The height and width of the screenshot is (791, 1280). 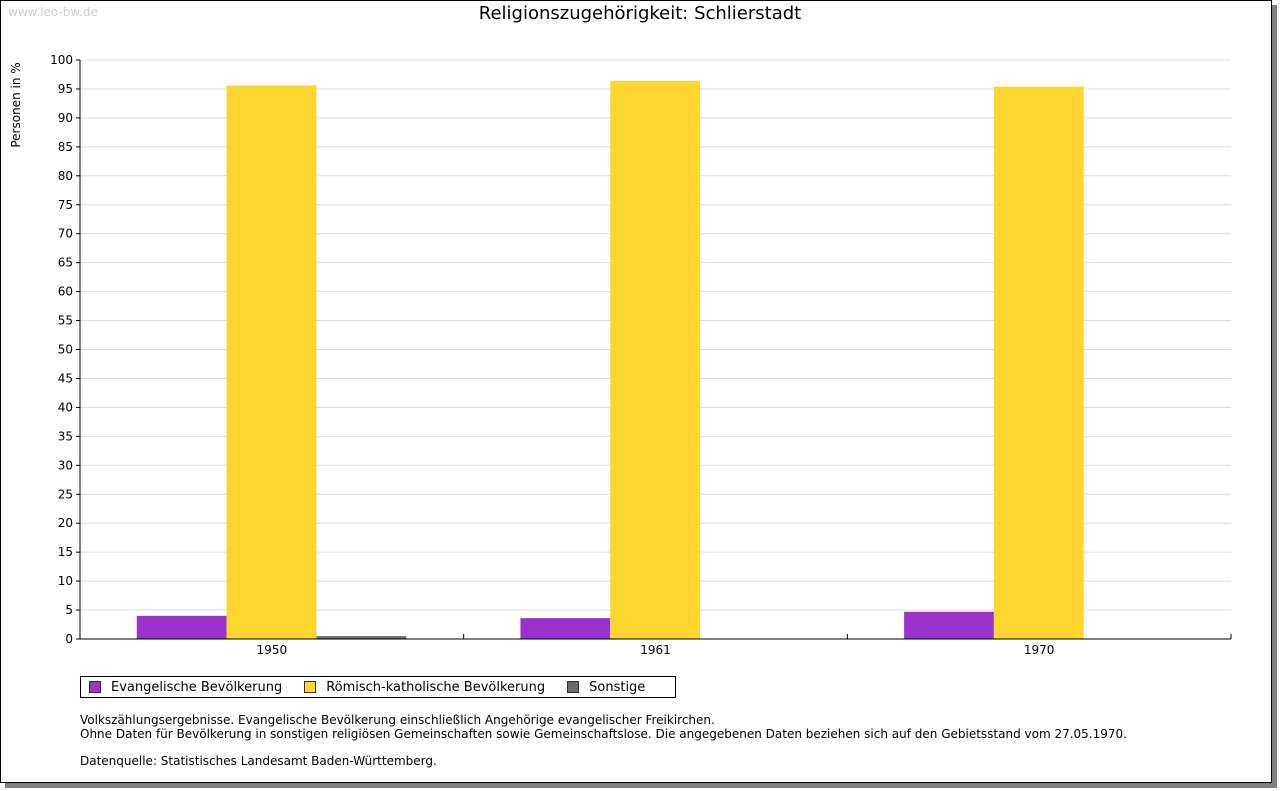 I want to click on y-tick-label: 45, so click(x=65, y=378).